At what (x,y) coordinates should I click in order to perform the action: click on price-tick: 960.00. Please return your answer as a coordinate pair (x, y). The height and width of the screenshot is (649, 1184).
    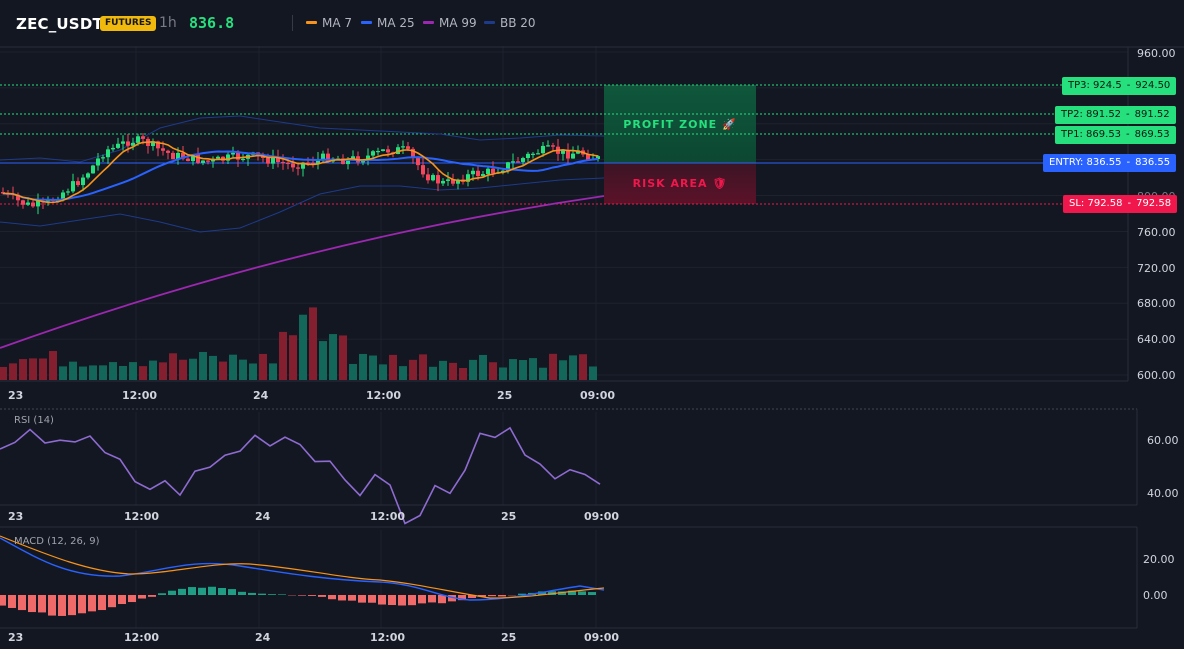
    Looking at the image, I should click on (1156, 53).